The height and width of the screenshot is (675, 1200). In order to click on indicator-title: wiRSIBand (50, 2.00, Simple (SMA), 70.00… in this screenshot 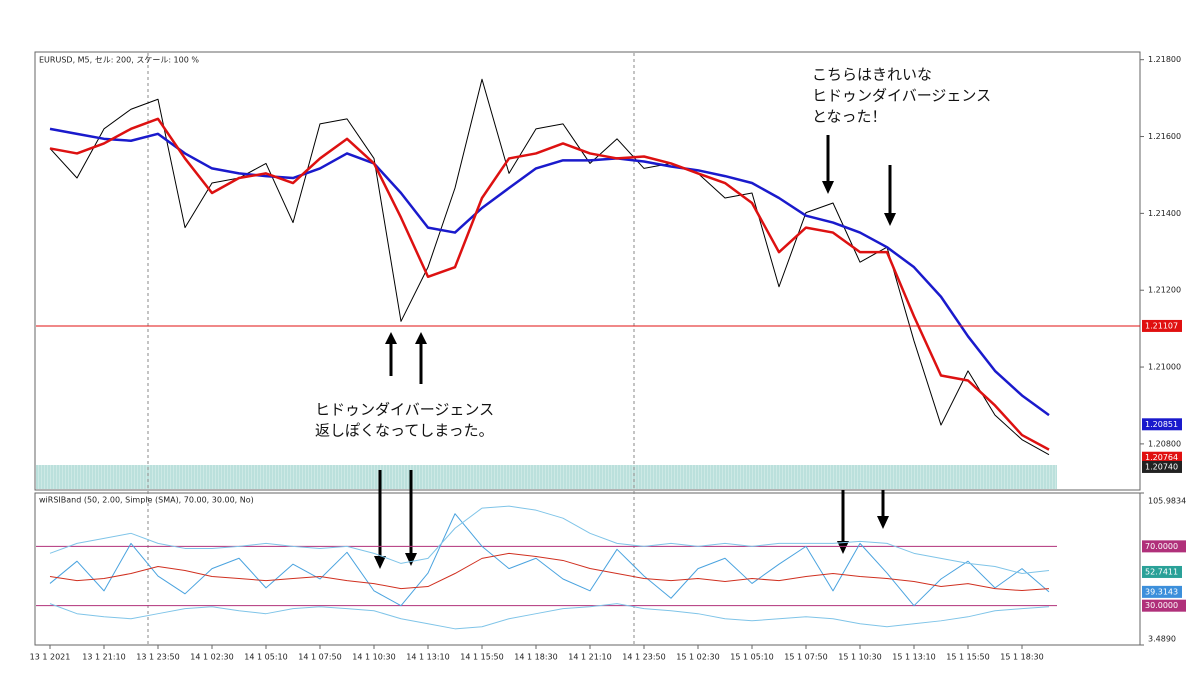, I will do `click(146, 500)`.